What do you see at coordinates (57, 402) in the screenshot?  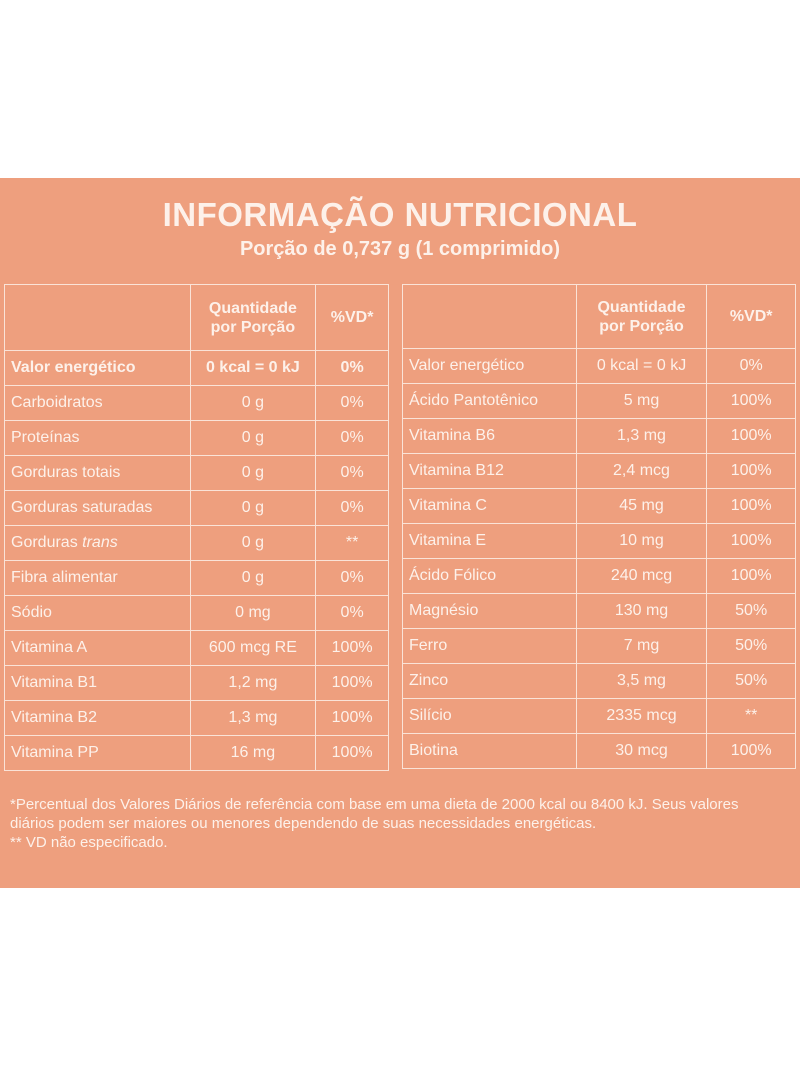 I see `nutrient-name-text: Carboidratos` at bounding box center [57, 402].